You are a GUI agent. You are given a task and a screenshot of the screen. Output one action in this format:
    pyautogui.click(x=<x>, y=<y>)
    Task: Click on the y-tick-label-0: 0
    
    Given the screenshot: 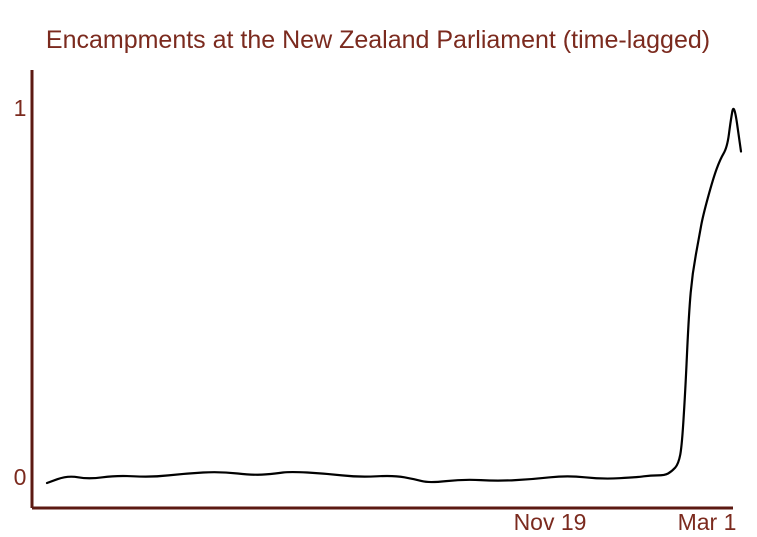 What is the action you would take?
    pyautogui.click(x=20, y=477)
    